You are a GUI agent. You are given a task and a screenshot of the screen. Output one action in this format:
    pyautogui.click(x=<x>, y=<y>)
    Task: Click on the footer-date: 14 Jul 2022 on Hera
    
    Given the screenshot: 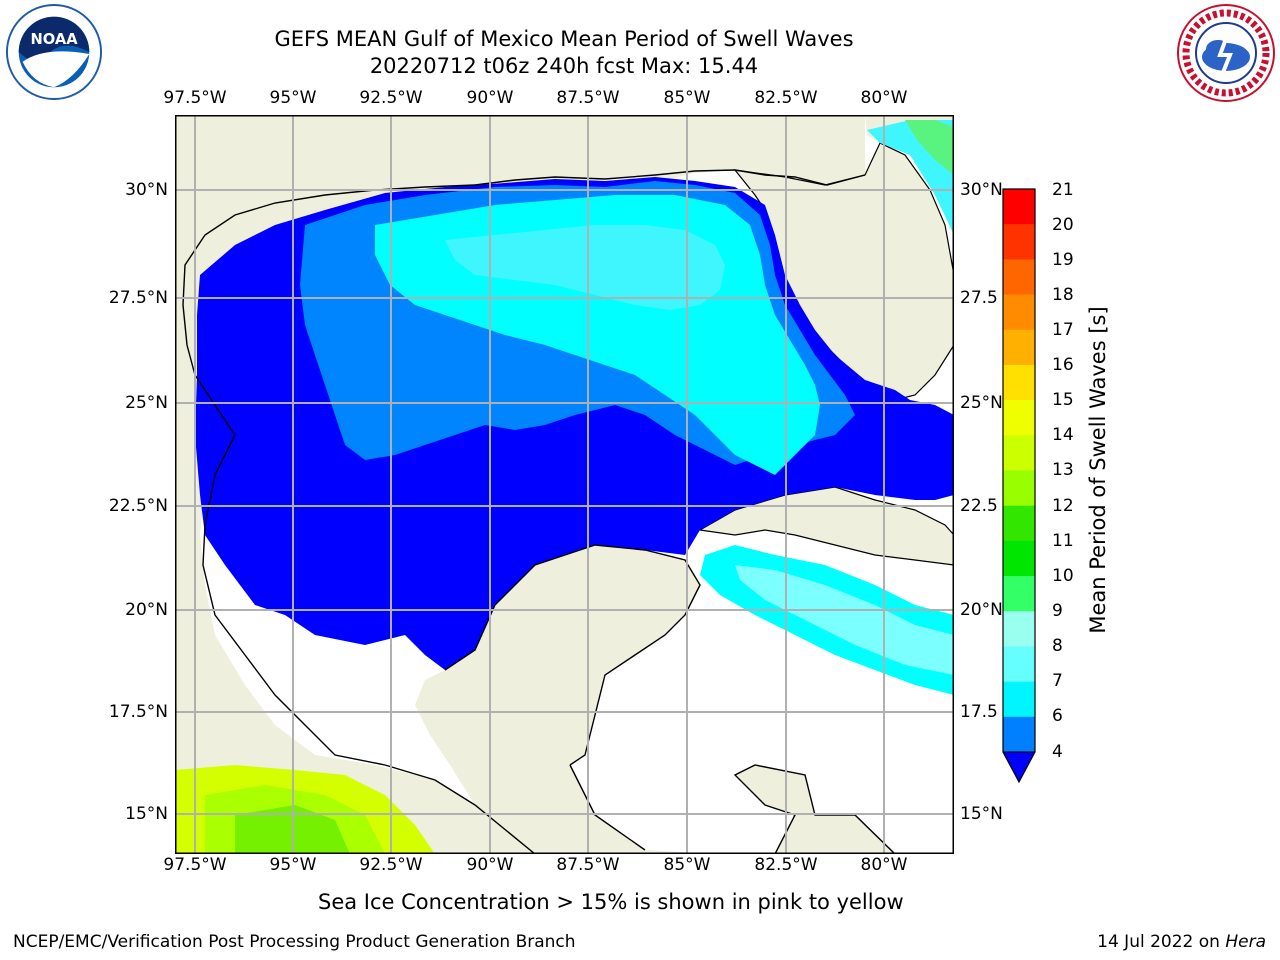 What is the action you would take?
    pyautogui.click(x=1181, y=942)
    